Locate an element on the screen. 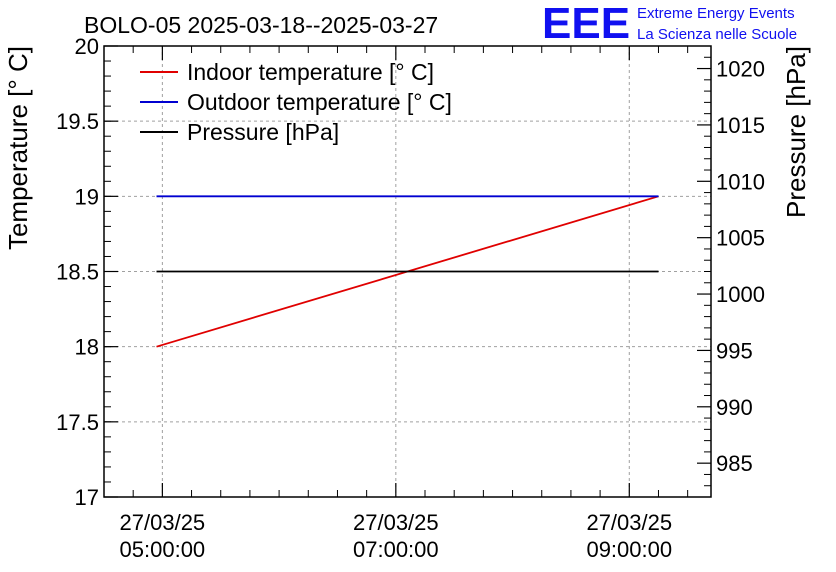 Image resolution: width=836 pixels, height=572 pixels. y2-tick-label: 990 is located at coordinates (734, 407).